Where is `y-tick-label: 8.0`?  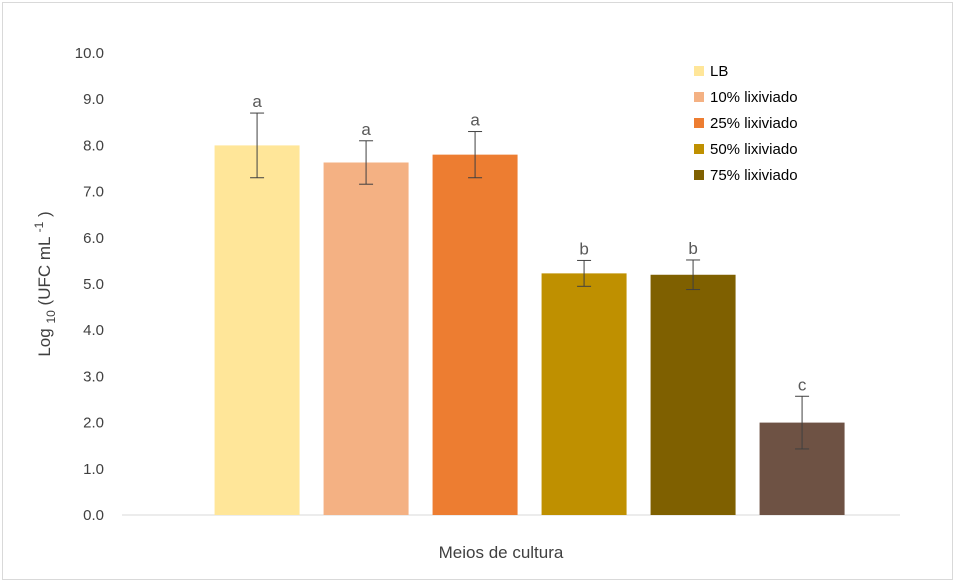
y-tick-label: 8.0 is located at coordinates (93, 145).